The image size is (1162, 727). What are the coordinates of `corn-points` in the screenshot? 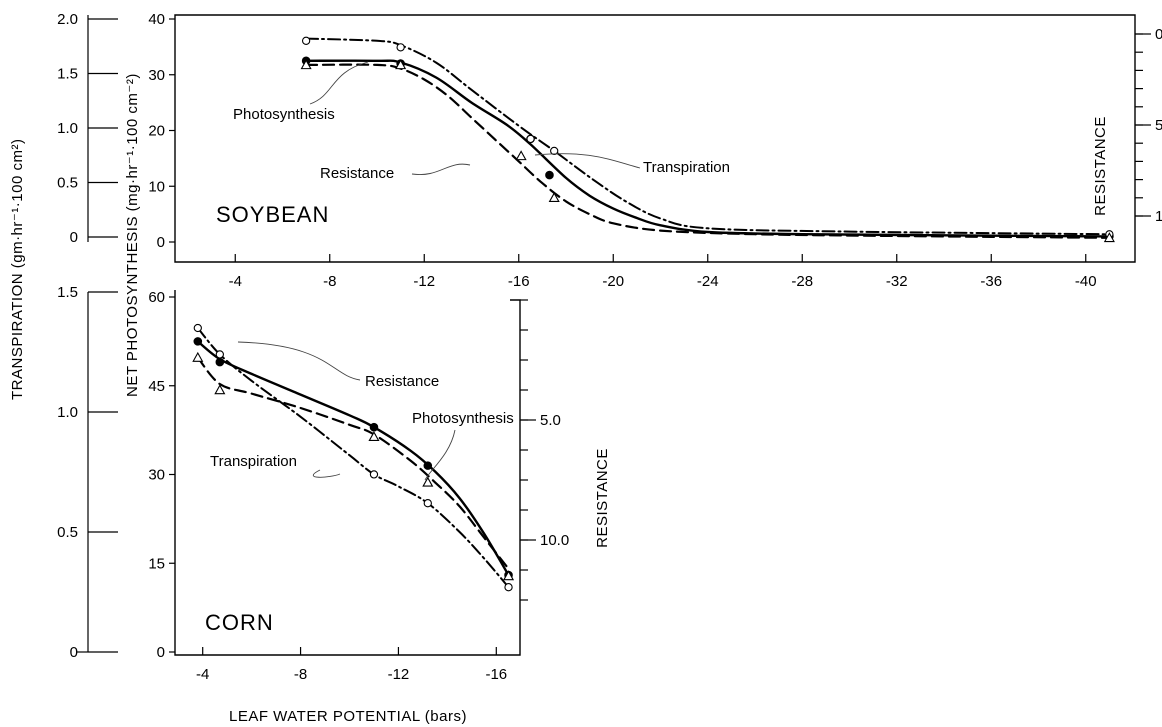 It's located at (353, 457).